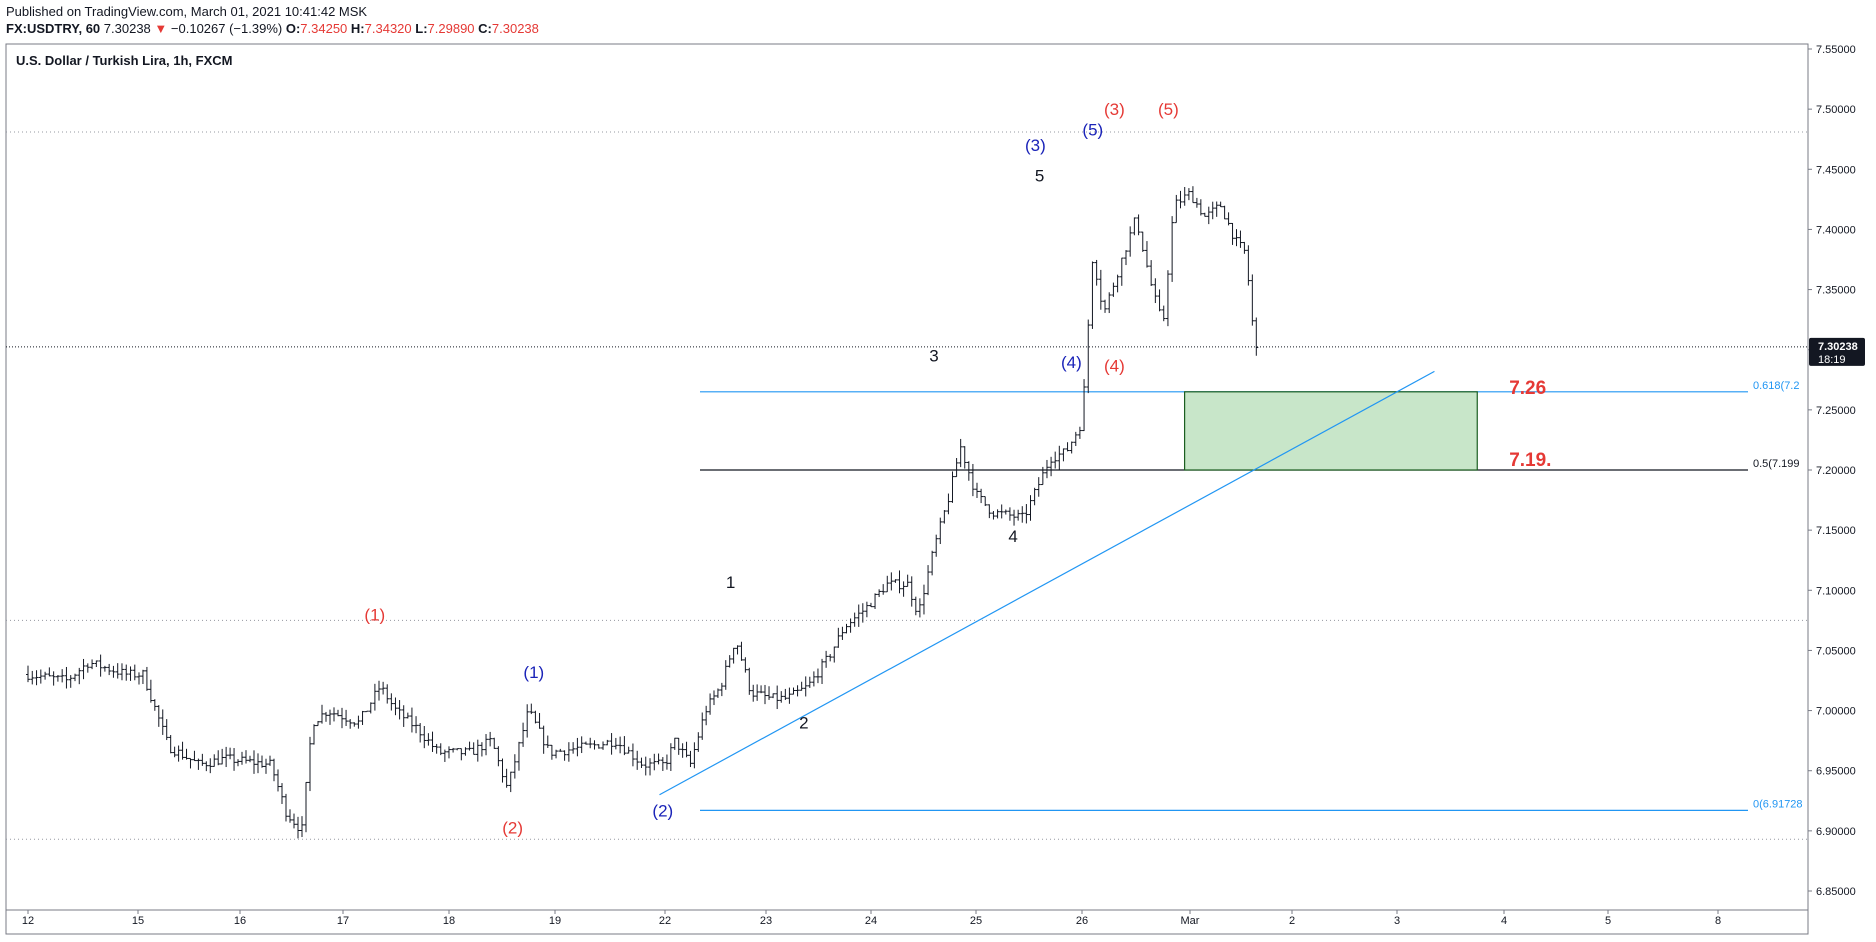 The height and width of the screenshot is (942, 1876). I want to click on low-value: 7.29890, so click(451, 28).